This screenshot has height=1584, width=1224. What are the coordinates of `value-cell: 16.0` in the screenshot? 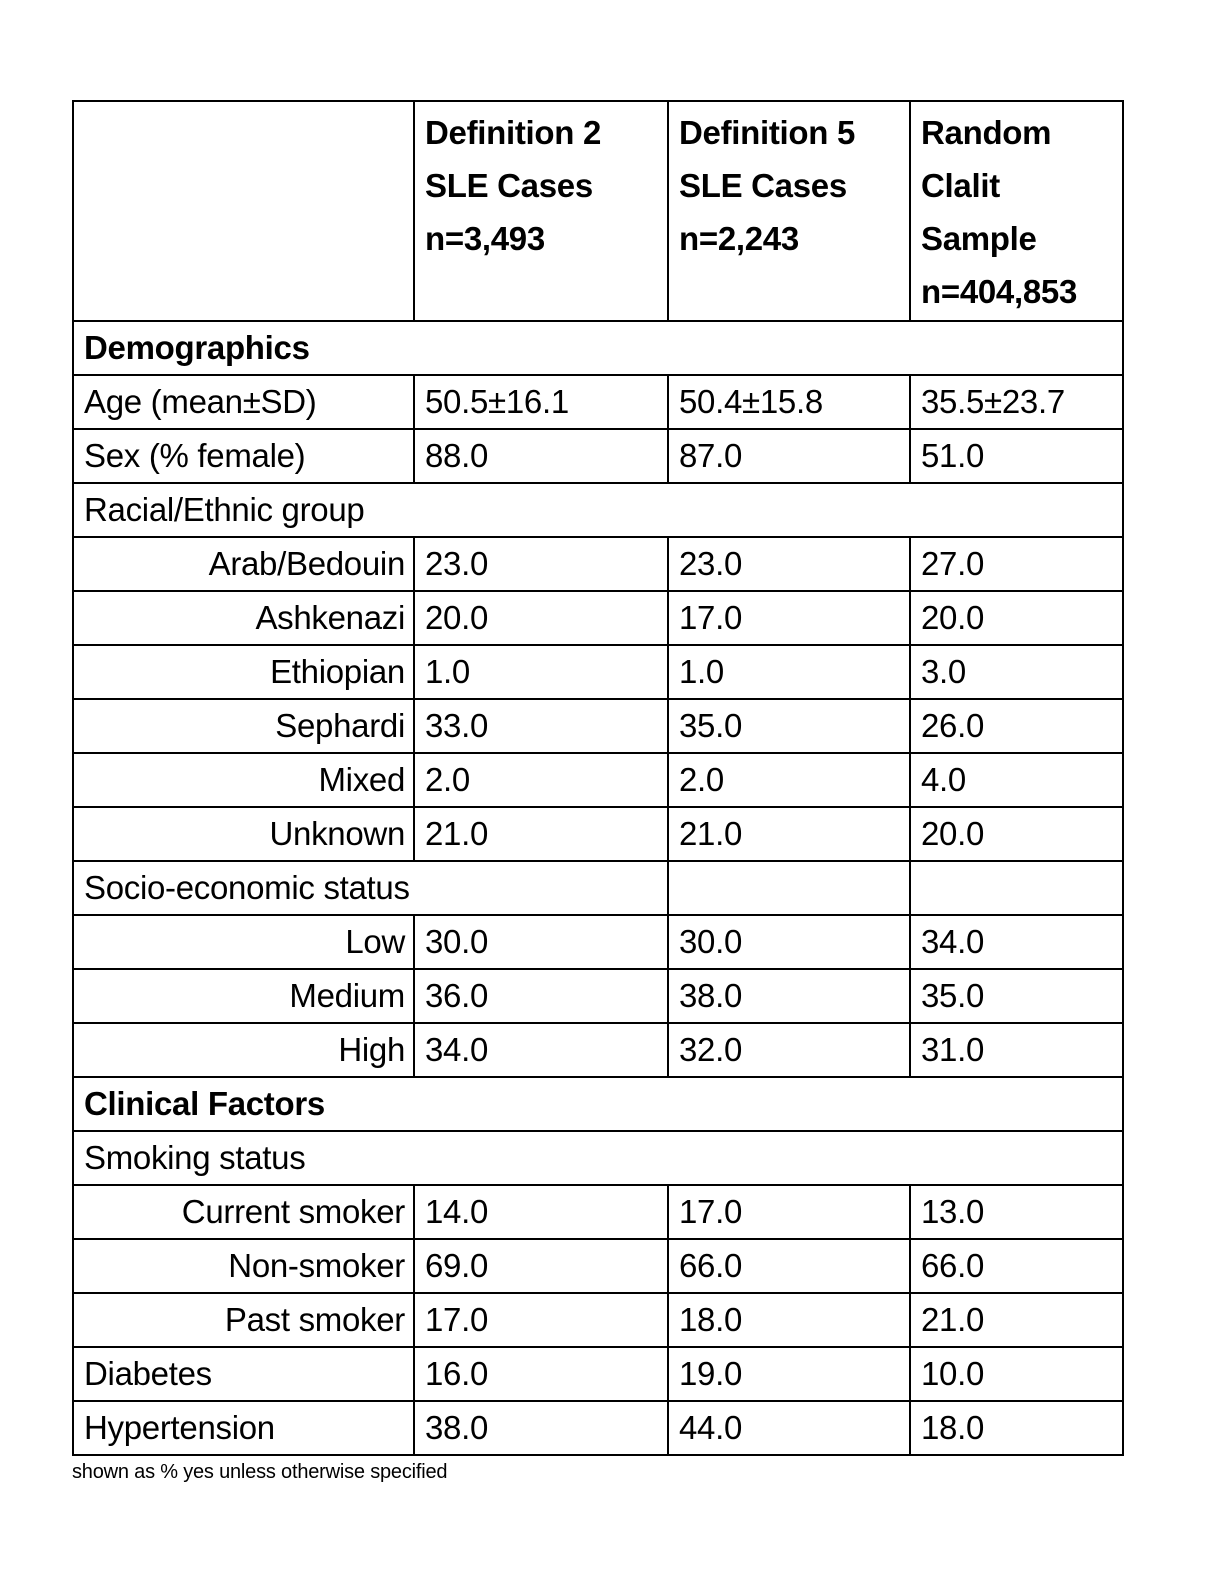 It's located at (541, 1374).